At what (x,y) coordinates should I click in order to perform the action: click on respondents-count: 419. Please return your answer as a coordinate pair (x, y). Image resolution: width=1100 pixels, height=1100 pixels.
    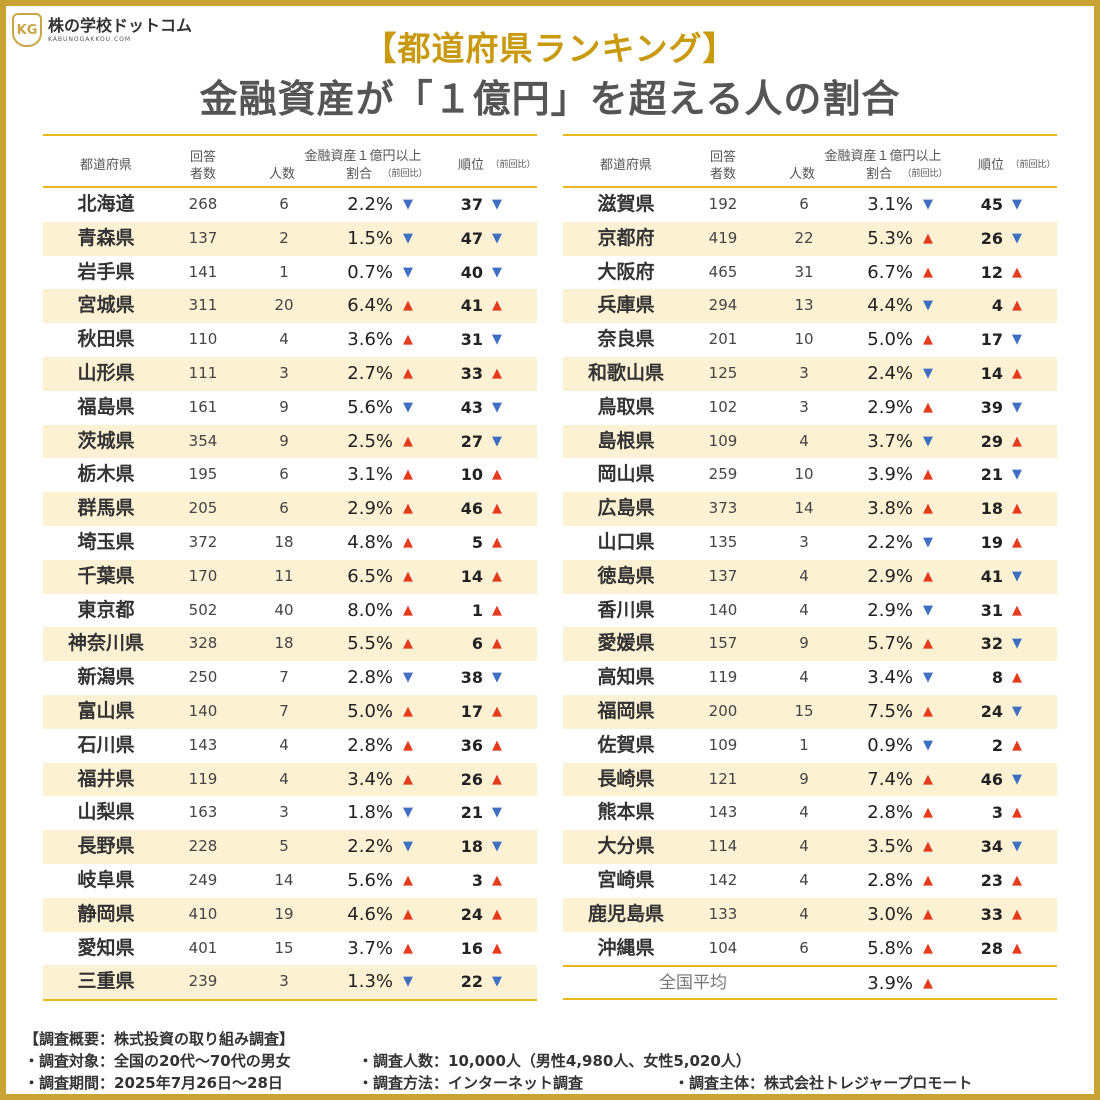
    Looking at the image, I should click on (723, 237).